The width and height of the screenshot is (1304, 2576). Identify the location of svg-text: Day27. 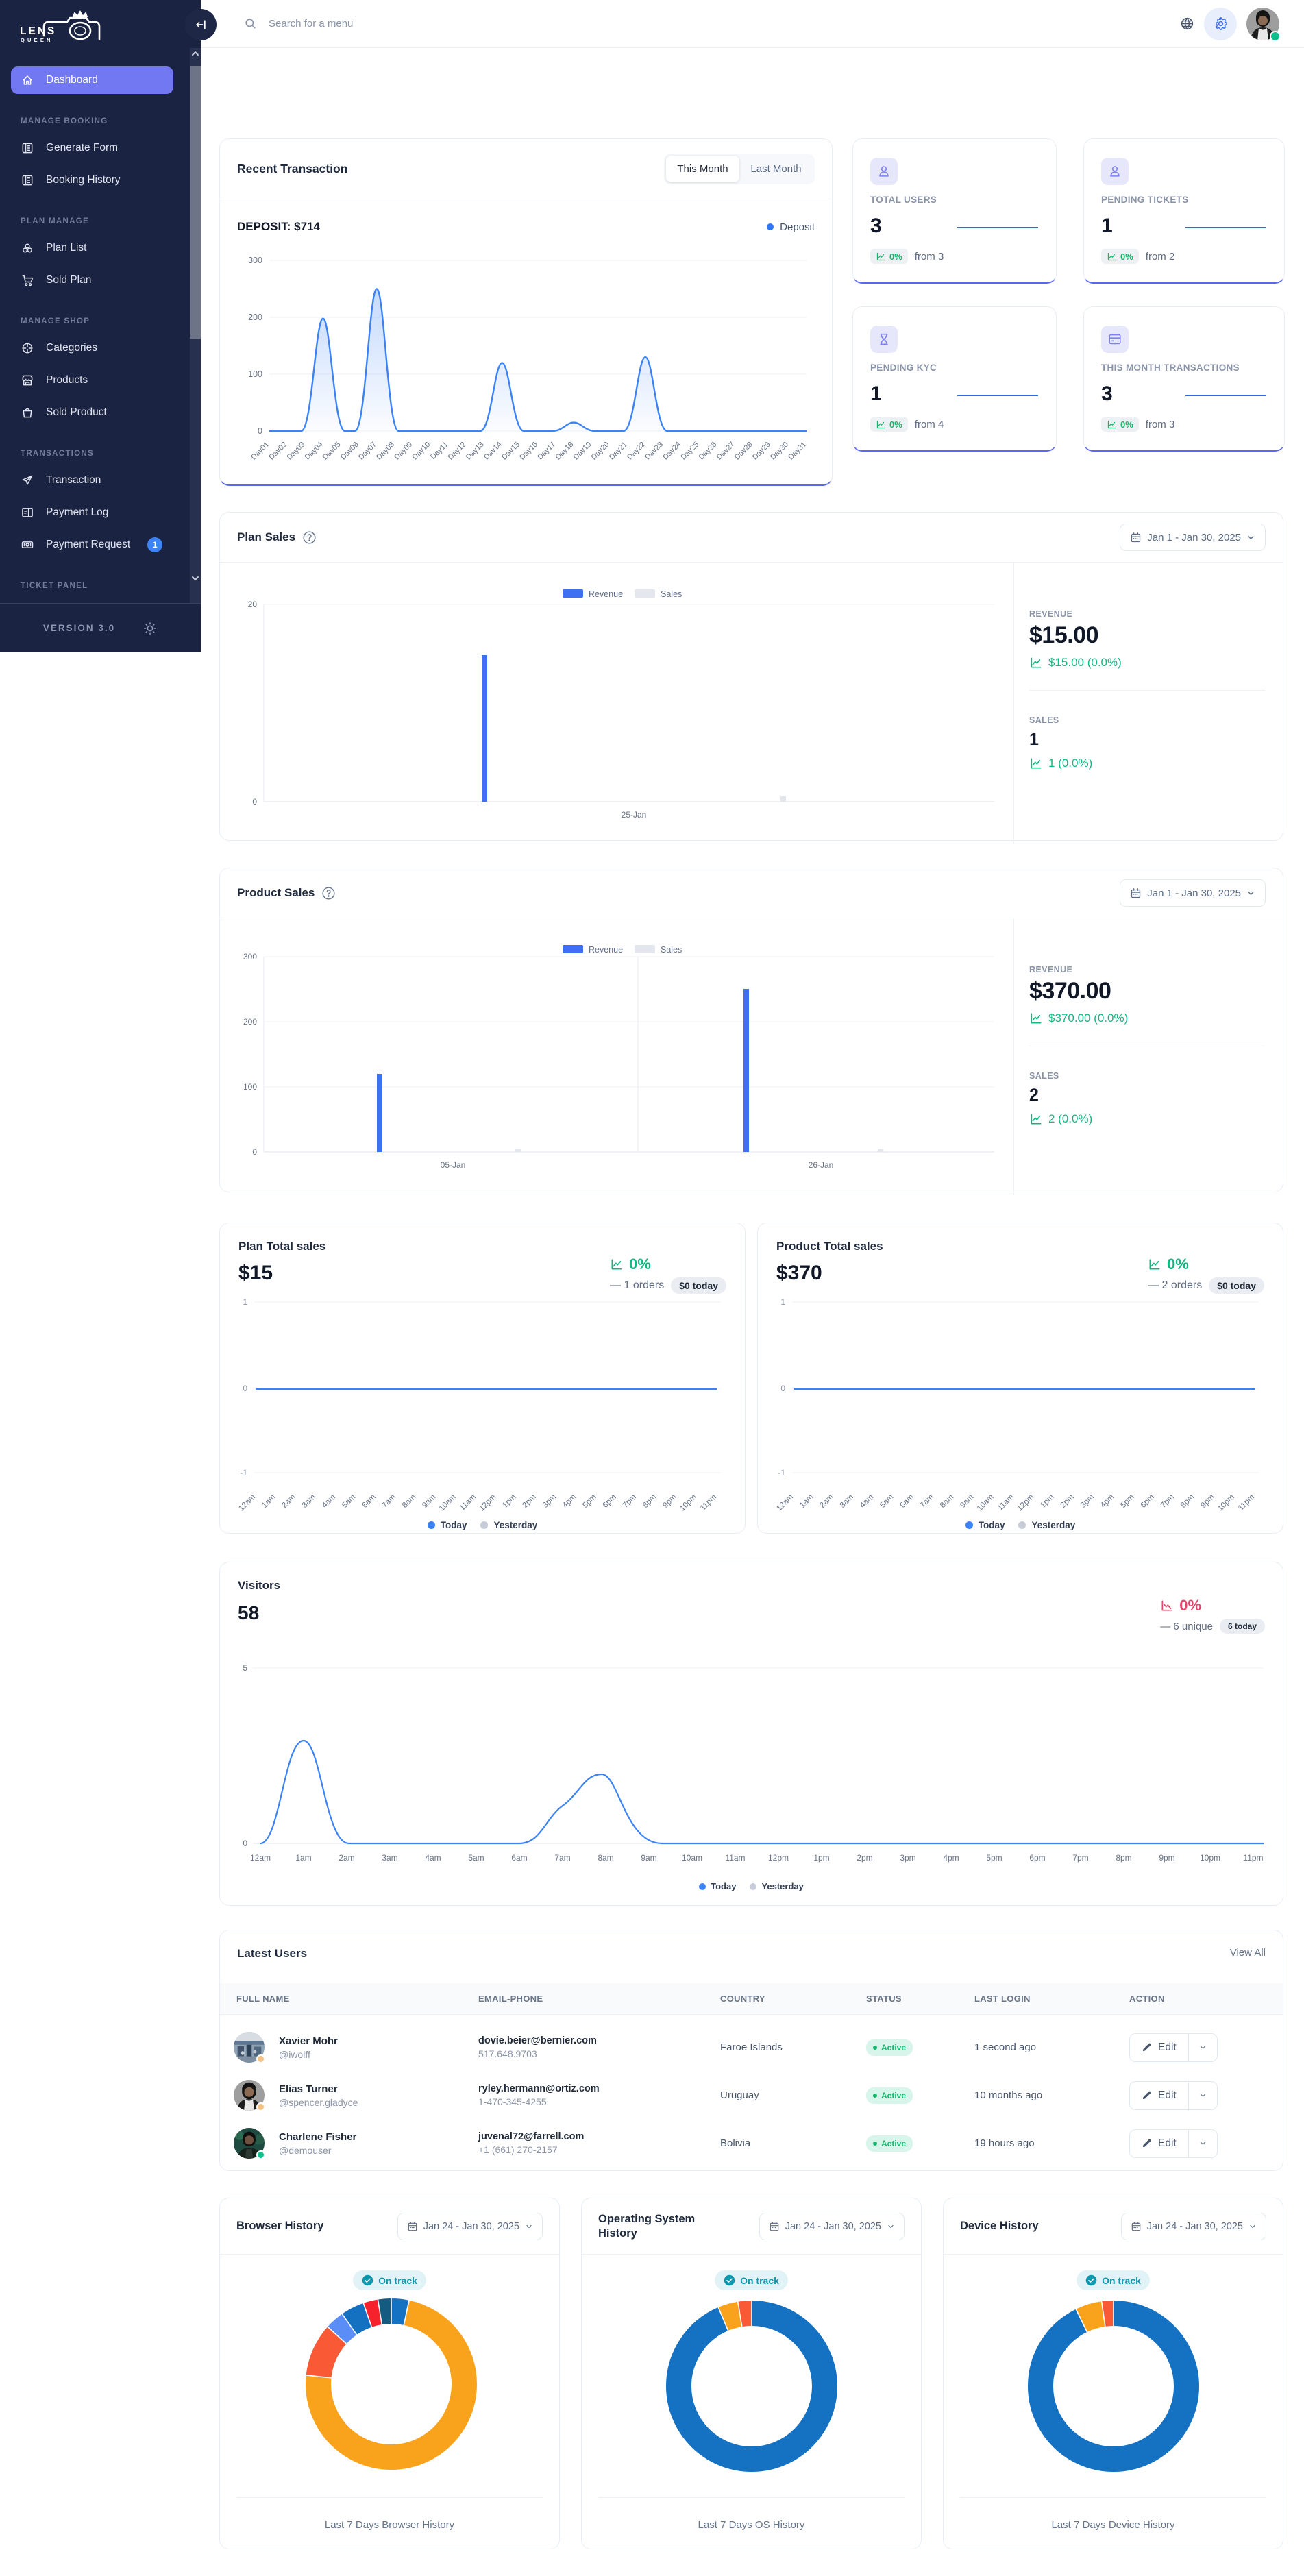
(726, 452).